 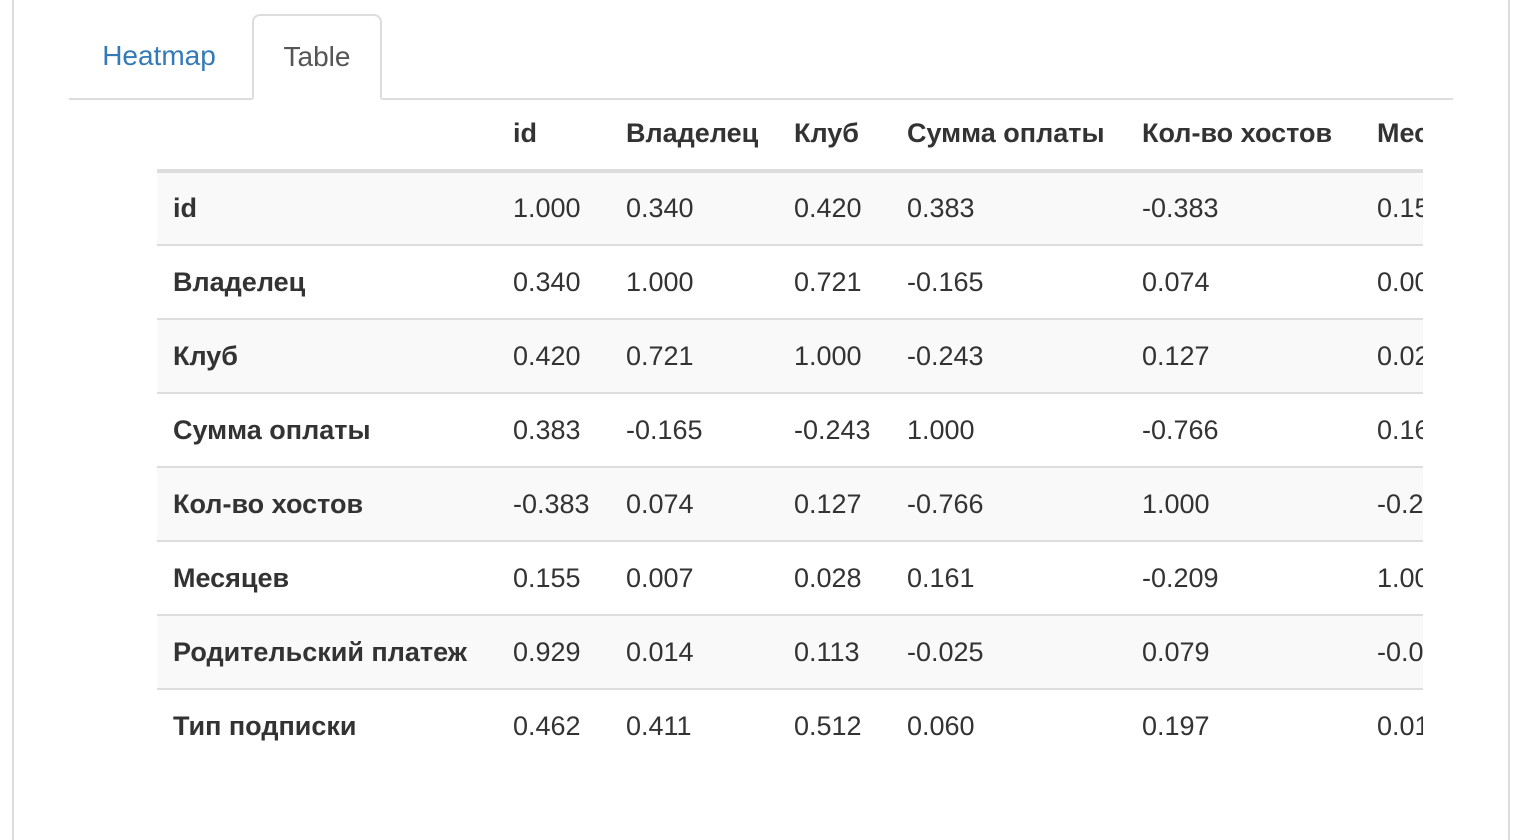 I want to click on table-cell: 0.512, so click(x=834, y=725).